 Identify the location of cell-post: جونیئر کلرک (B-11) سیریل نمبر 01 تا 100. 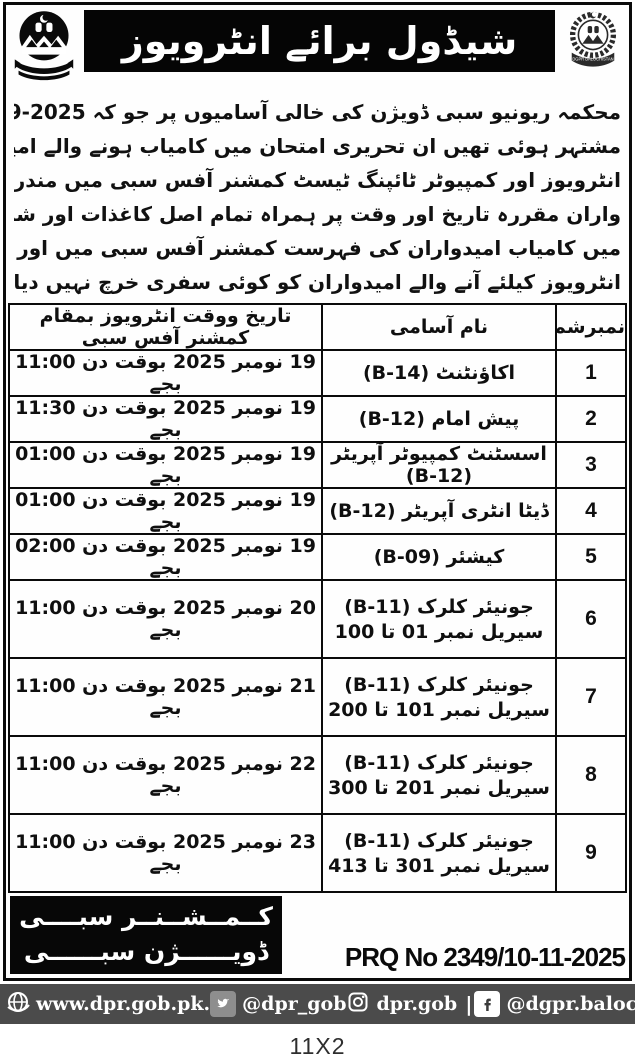
(439, 619).